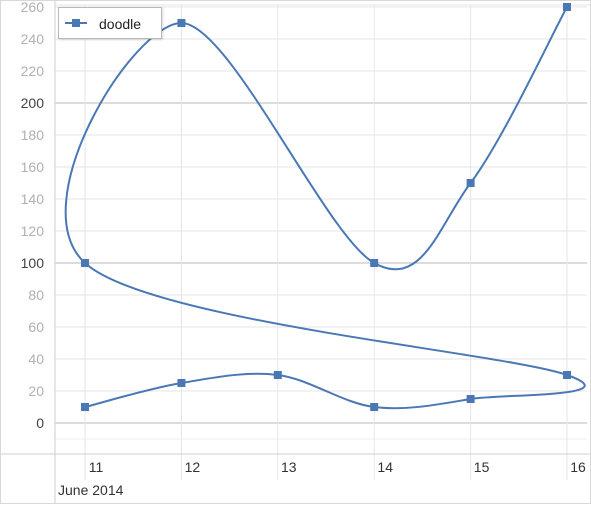 The width and height of the screenshot is (591, 509). I want to click on y-tick-label: 0, so click(40, 423).